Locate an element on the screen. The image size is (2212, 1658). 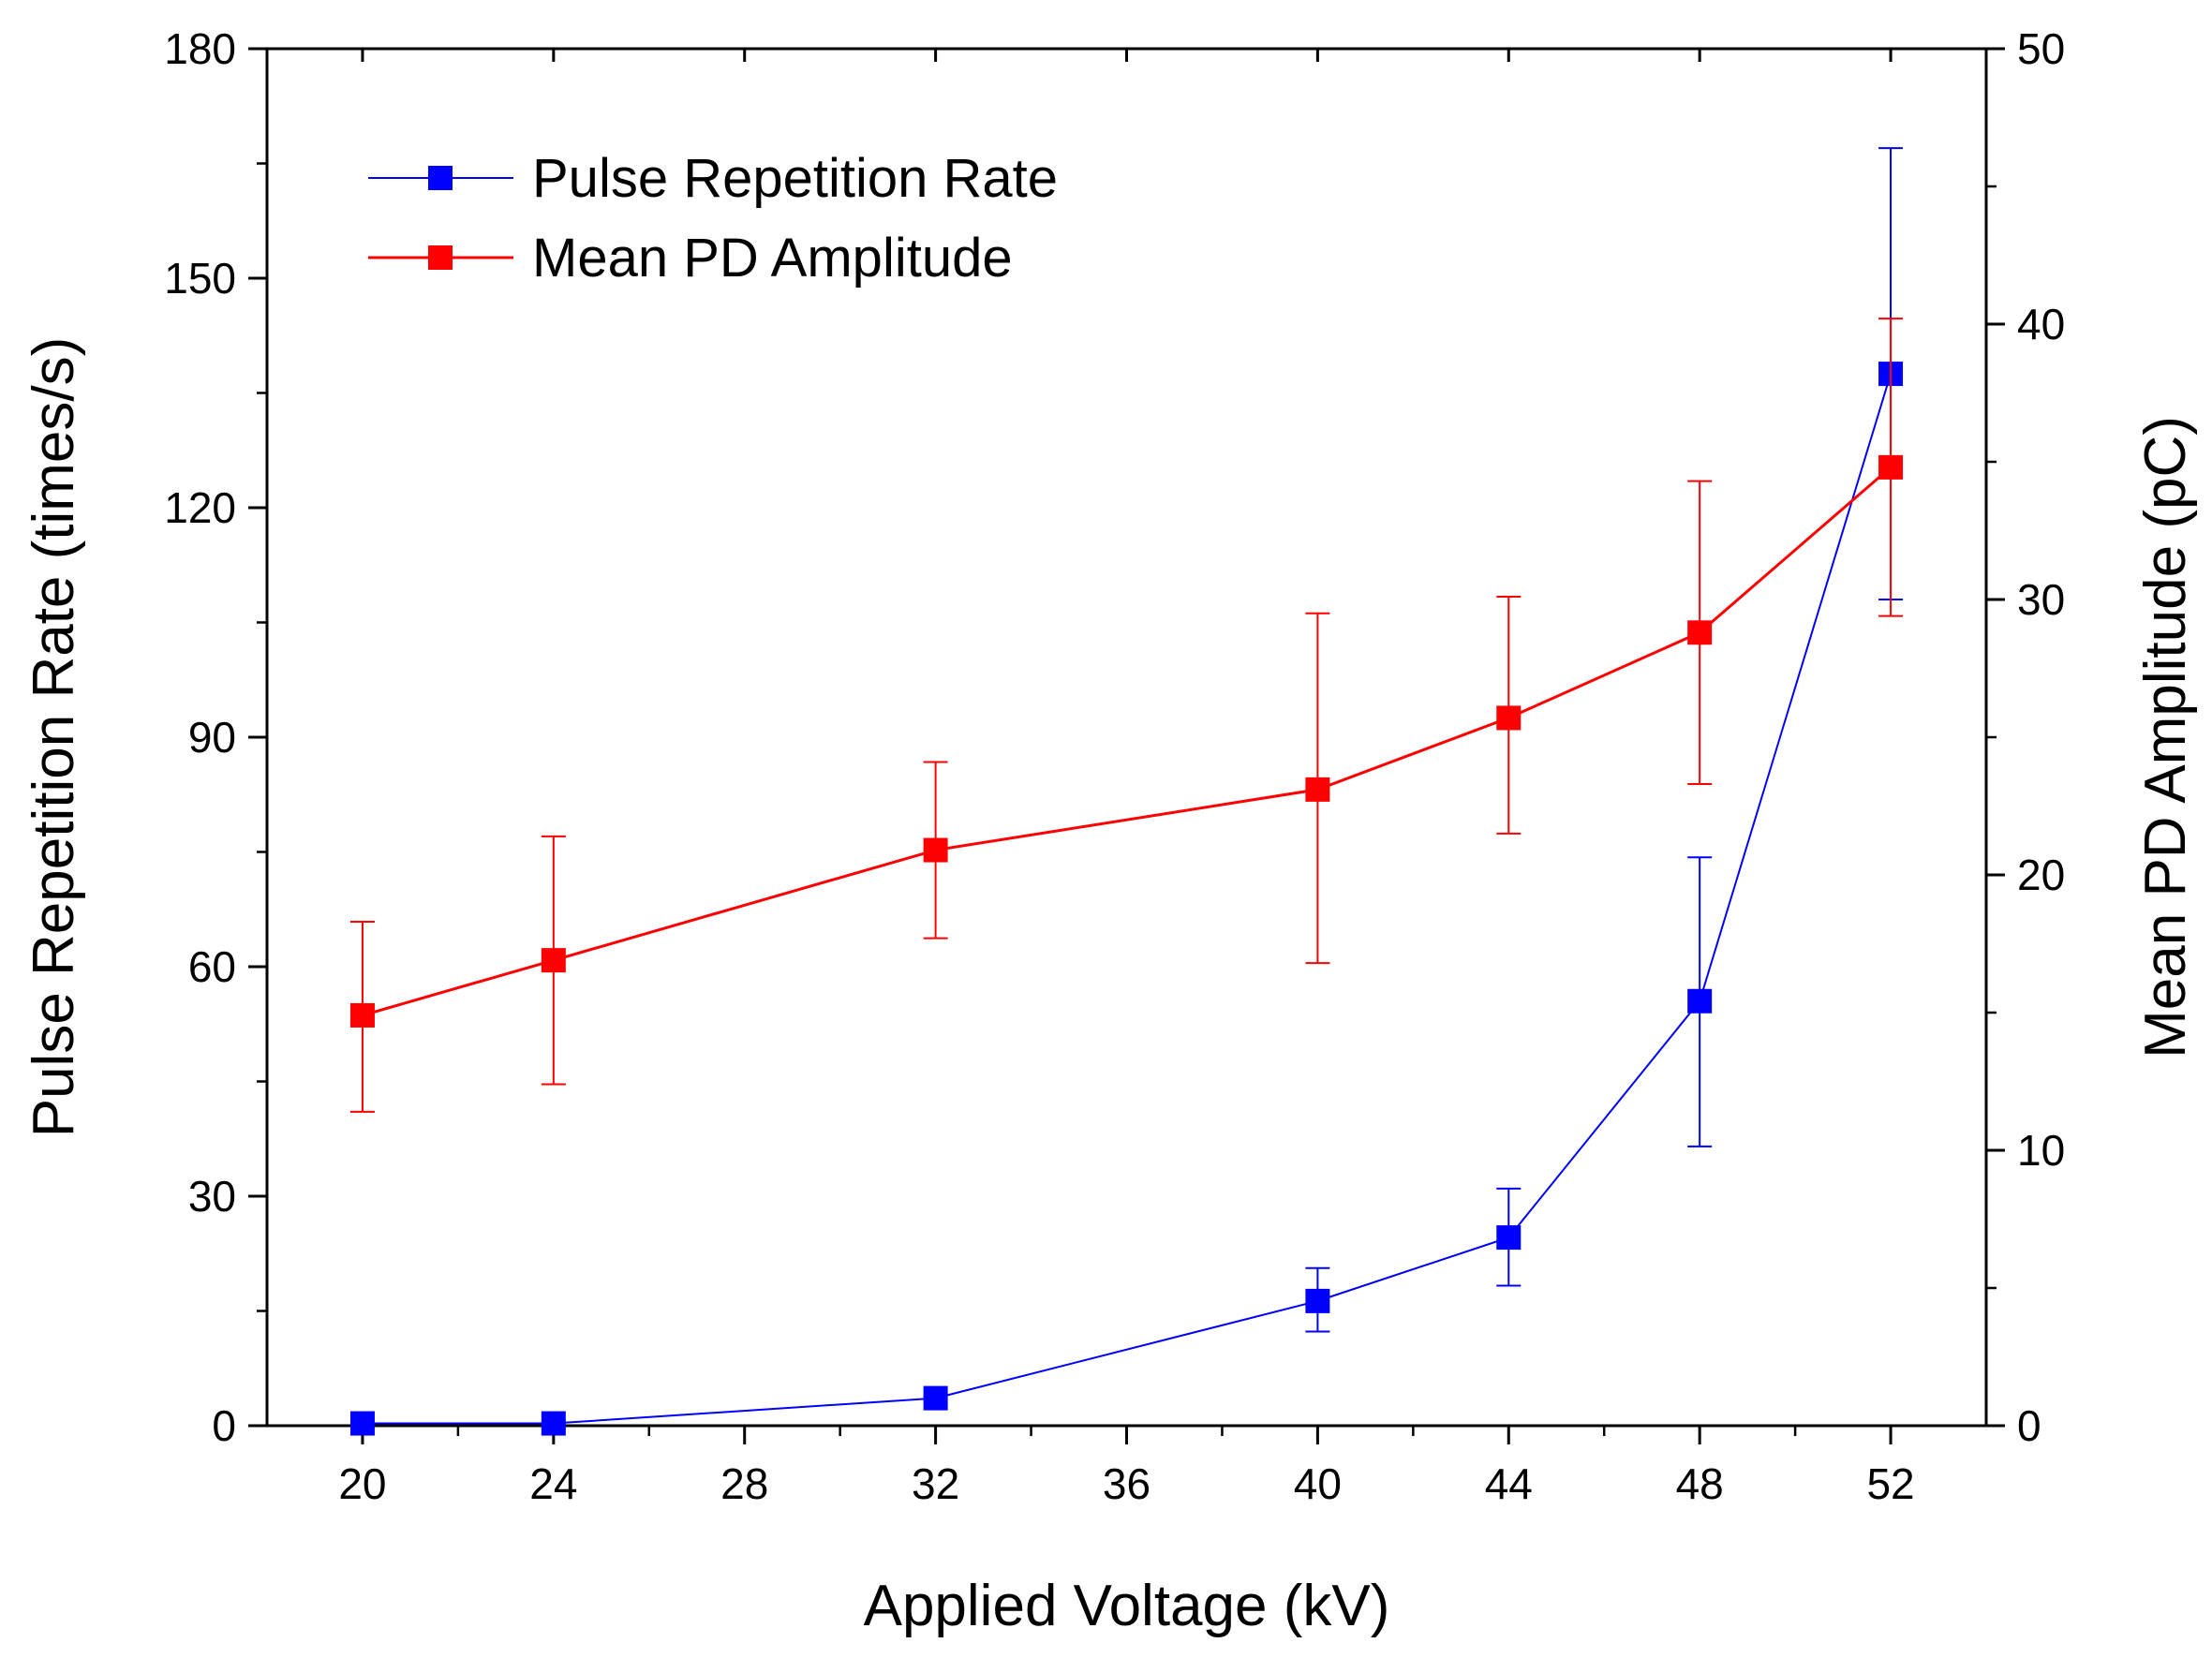
x-tick-label: 40 is located at coordinates (1318, 1483).